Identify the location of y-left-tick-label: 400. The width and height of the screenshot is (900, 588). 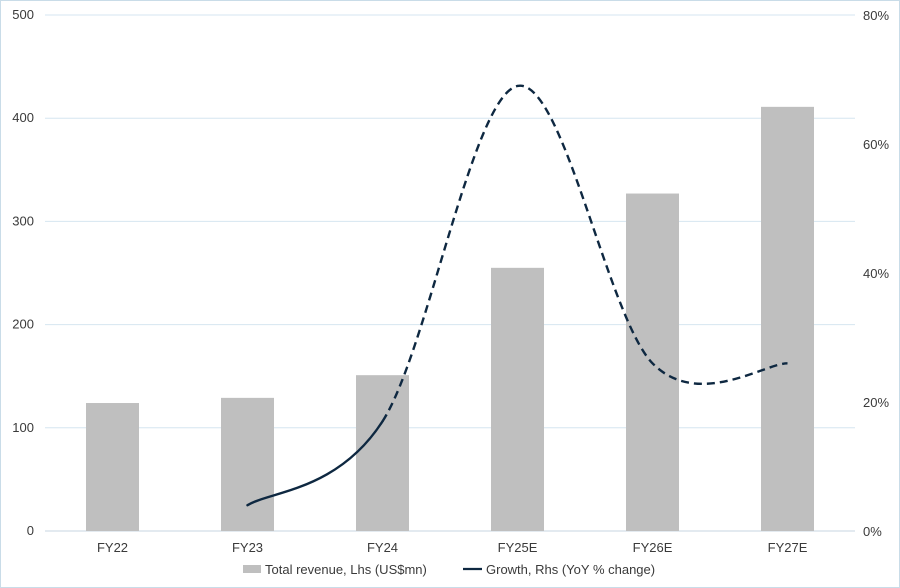
(23, 117).